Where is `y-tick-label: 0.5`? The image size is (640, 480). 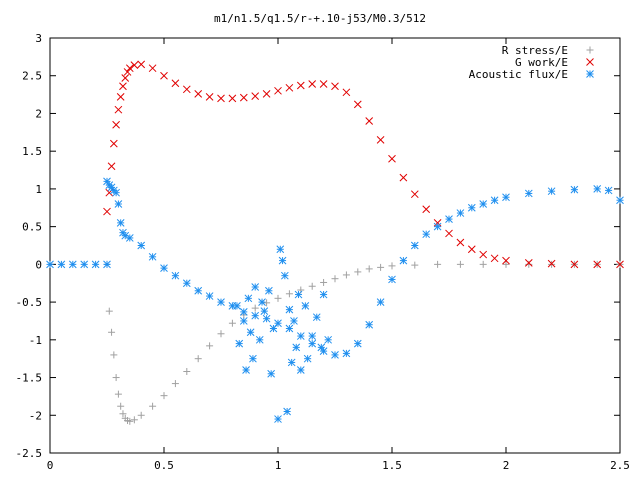 y-tick-label: 0.5 is located at coordinates (32, 227).